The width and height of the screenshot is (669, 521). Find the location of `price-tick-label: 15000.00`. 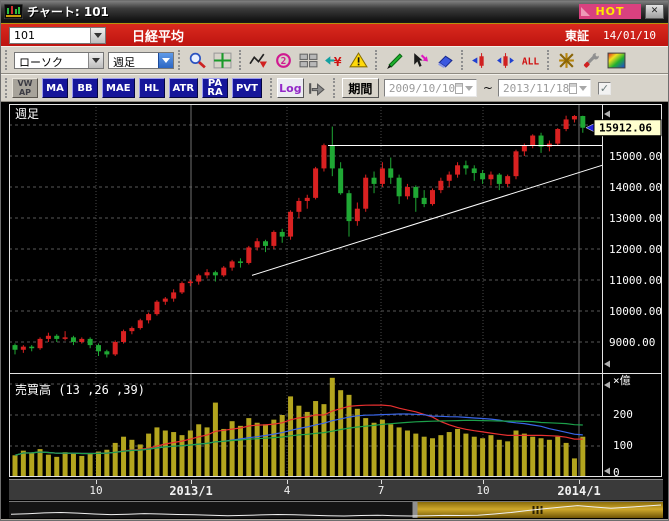

price-tick-label: 15000.00 is located at coordinates (635, 156).